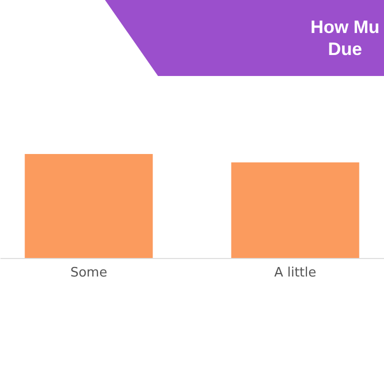 The image size is (384, 365). I want to click on x-tick-label: A little, so click(295, 273).